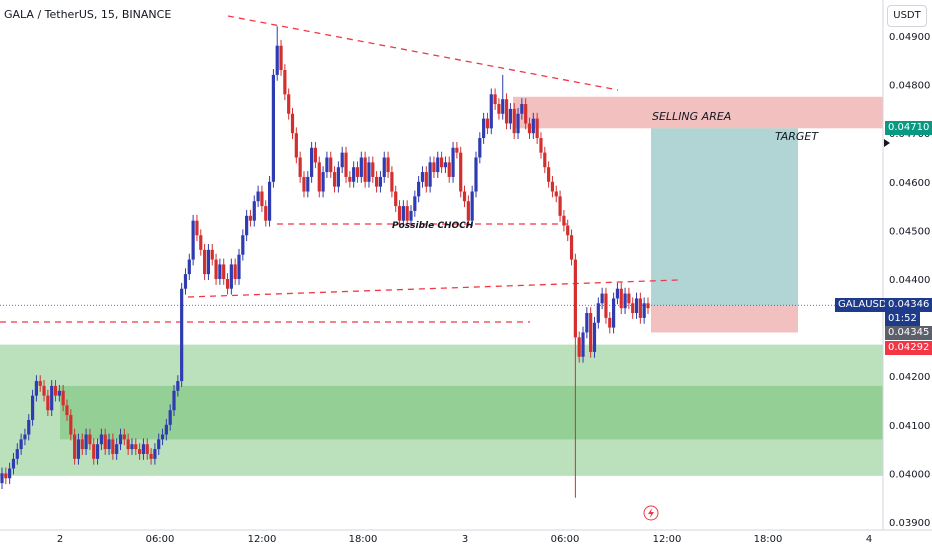  I want to click on y-tick-label: 0.04000, so click(909, 474).